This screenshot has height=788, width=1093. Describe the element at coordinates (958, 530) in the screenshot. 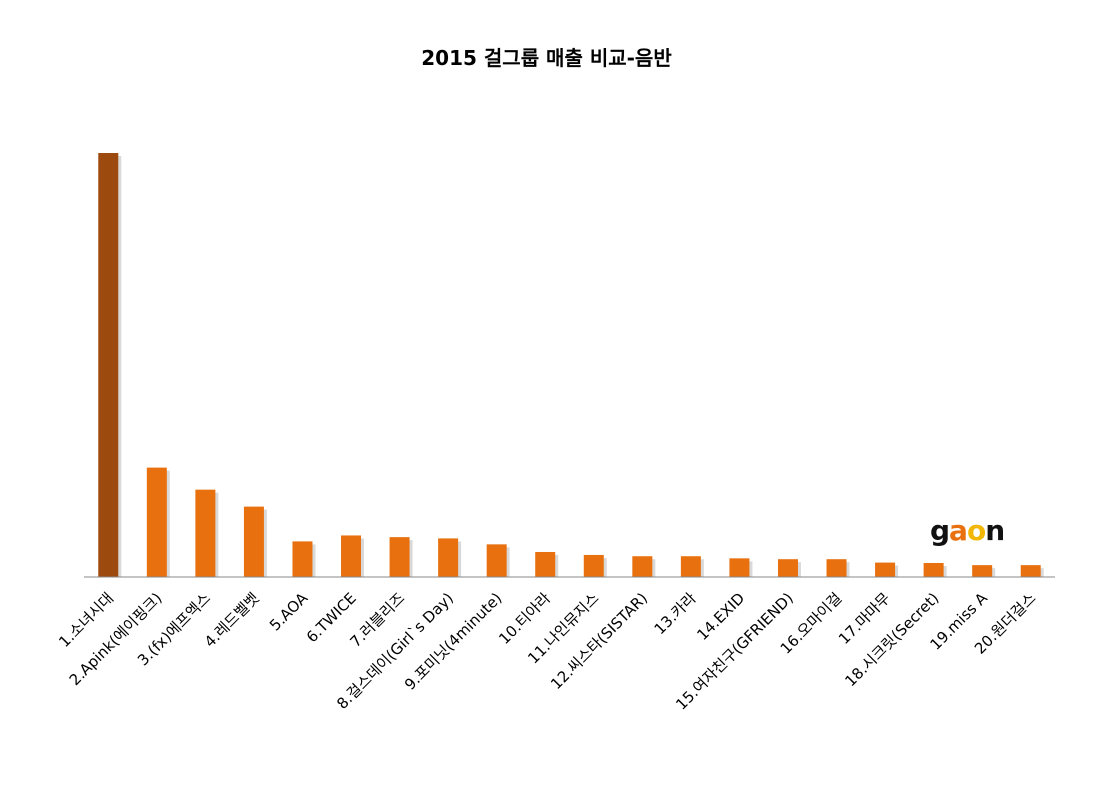

I see `logo-letter-a: a` at that location.